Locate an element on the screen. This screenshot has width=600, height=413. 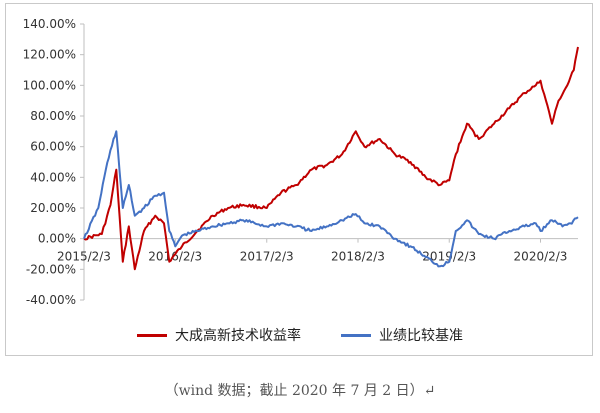
y-tick-label: 80.00% is located at coordinates (53, 116).